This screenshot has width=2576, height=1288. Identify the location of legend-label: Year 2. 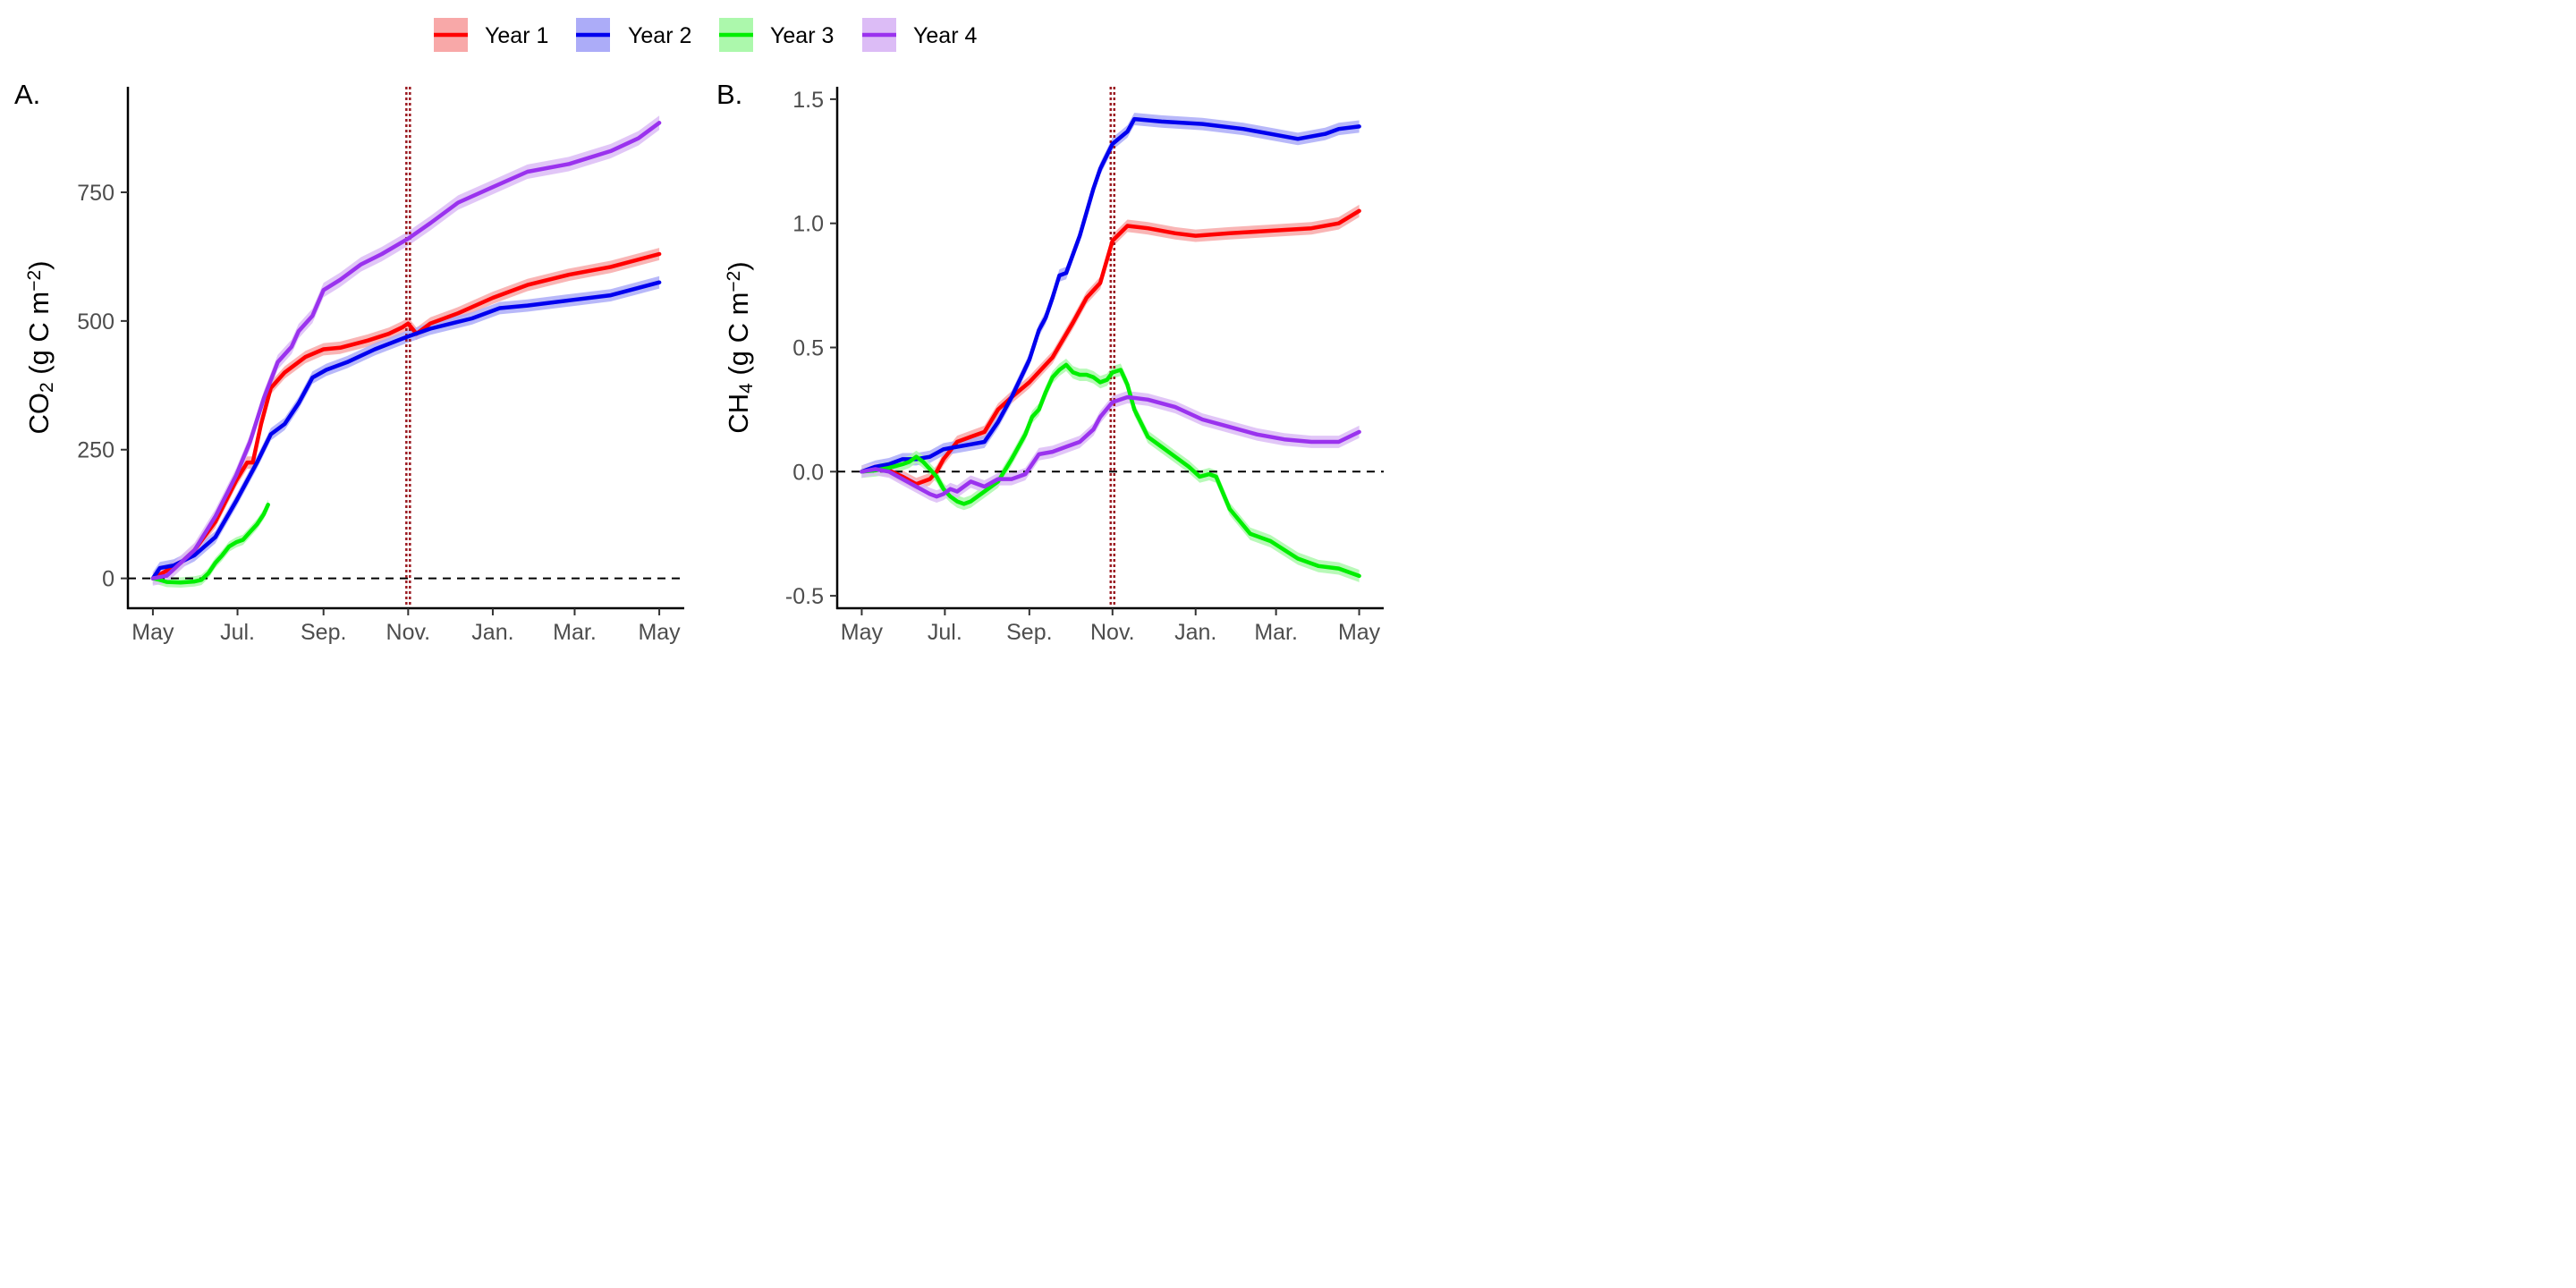
(659, 35).